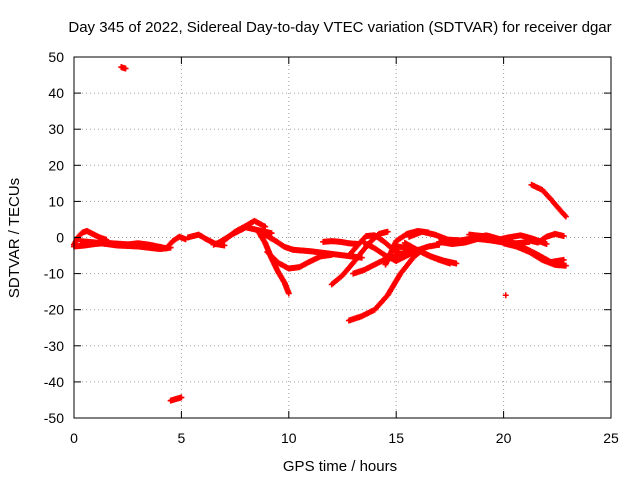 This screenshot has width=640, height=480. Describe the element at coordinates (54, 346) in the screenshot. I see `y-tick-label: -30` at that location.